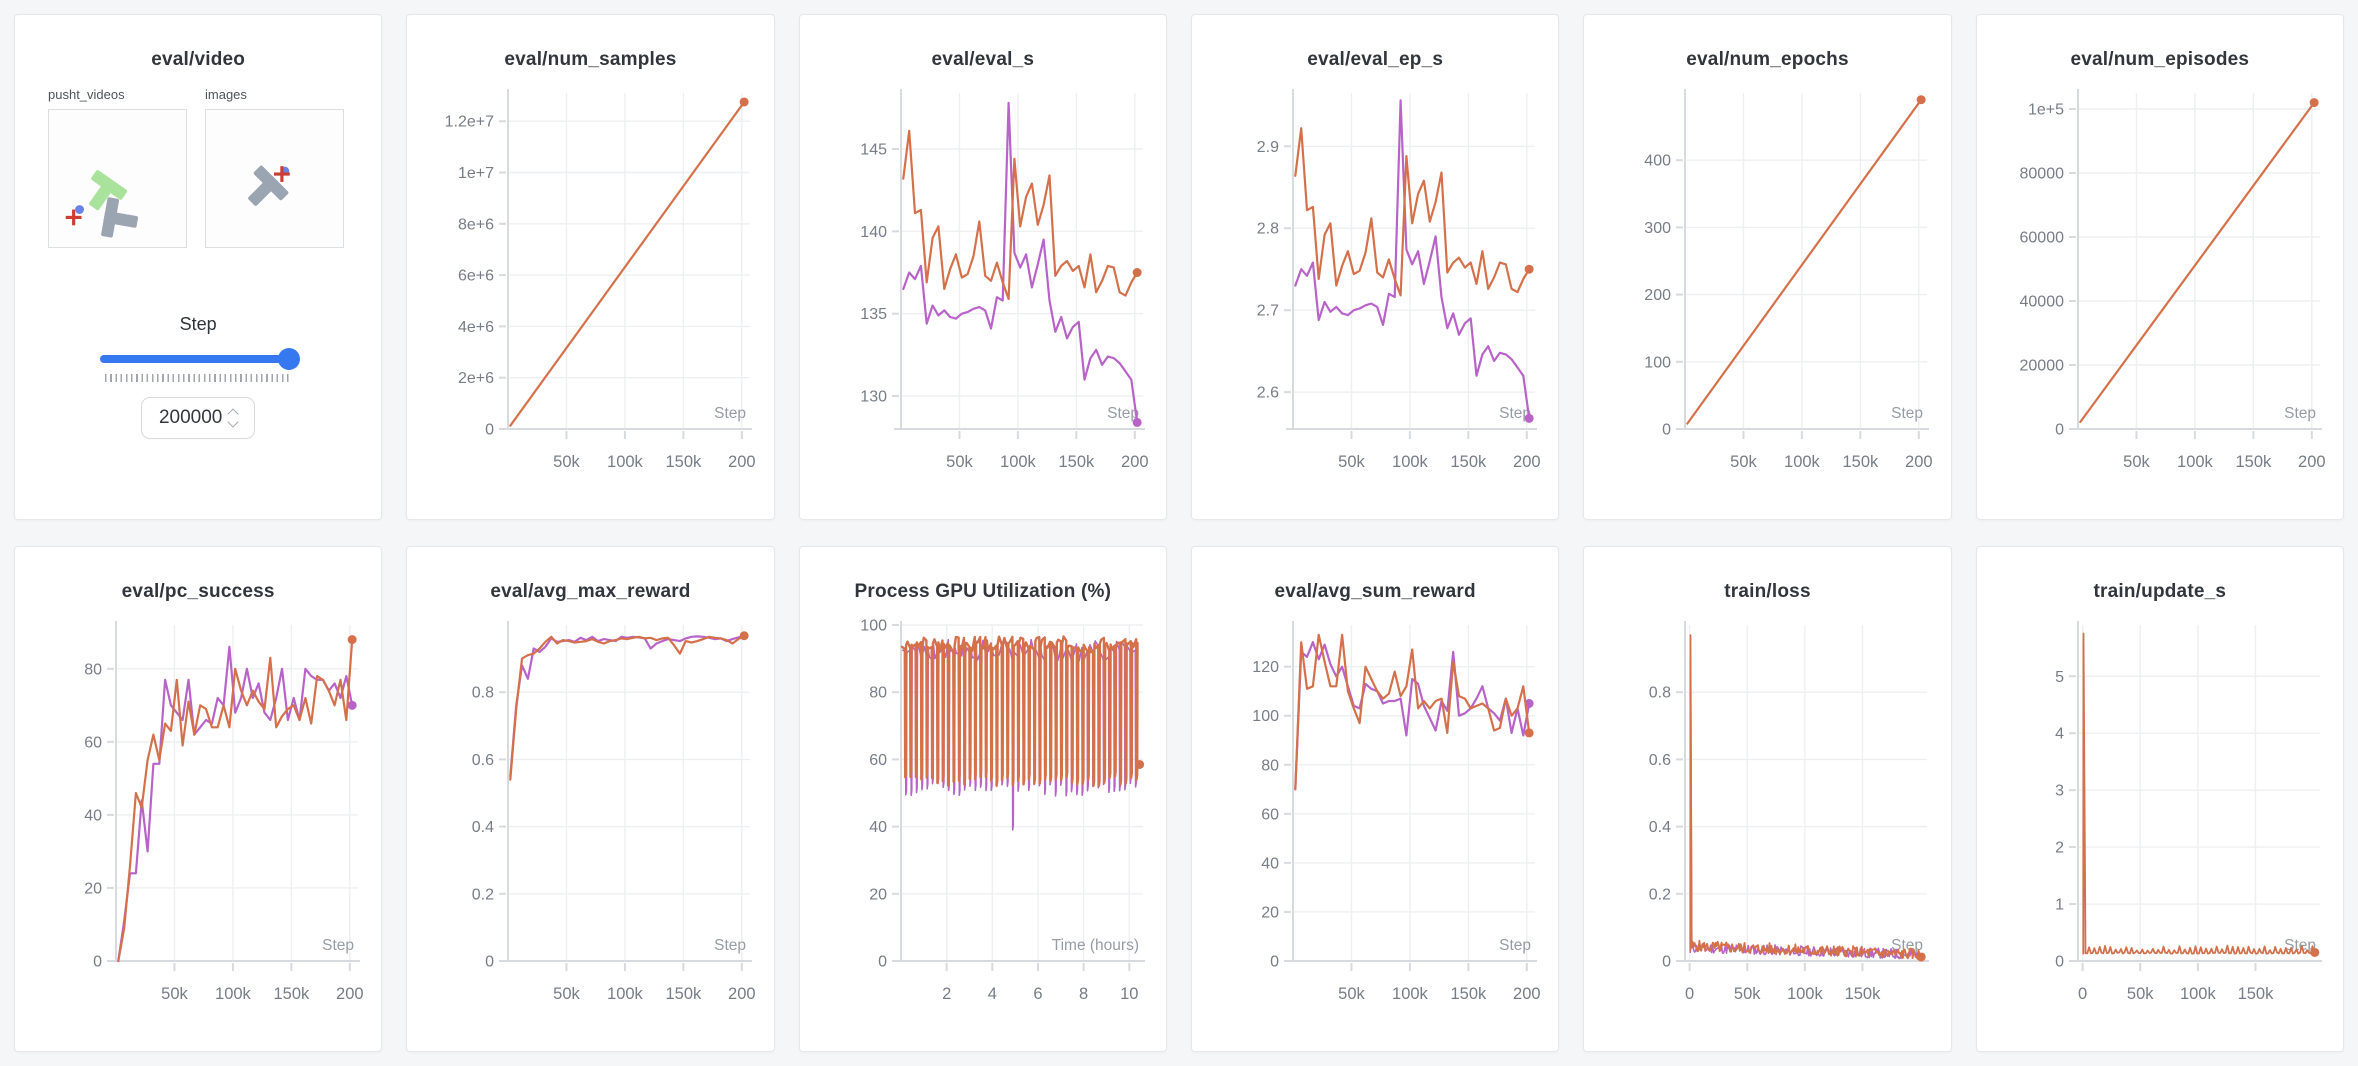 The image size is (2358, 1066). What do you see at coordinates (983, 815) in the screenshot?
I see `chart-process-gpu-utilization: 0 20 40 60 80 100 2 4 6 8 10 Time (hours)` at bounding box center [983, 815].